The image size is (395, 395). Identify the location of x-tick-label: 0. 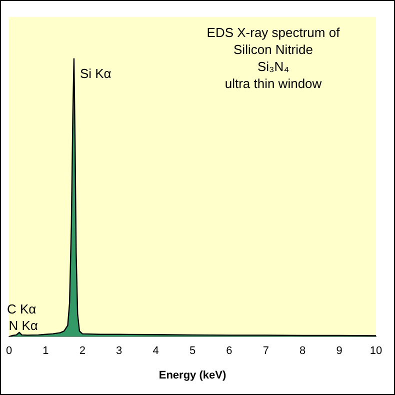
(9, 351).